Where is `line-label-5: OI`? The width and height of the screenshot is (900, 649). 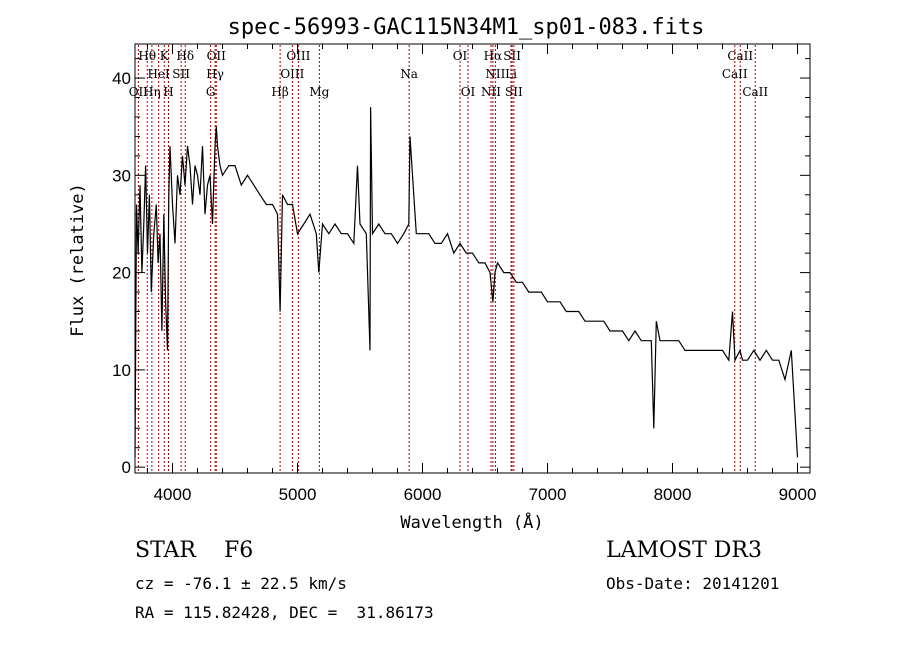
line-label-5: OI is located at coordinates (460, 56).